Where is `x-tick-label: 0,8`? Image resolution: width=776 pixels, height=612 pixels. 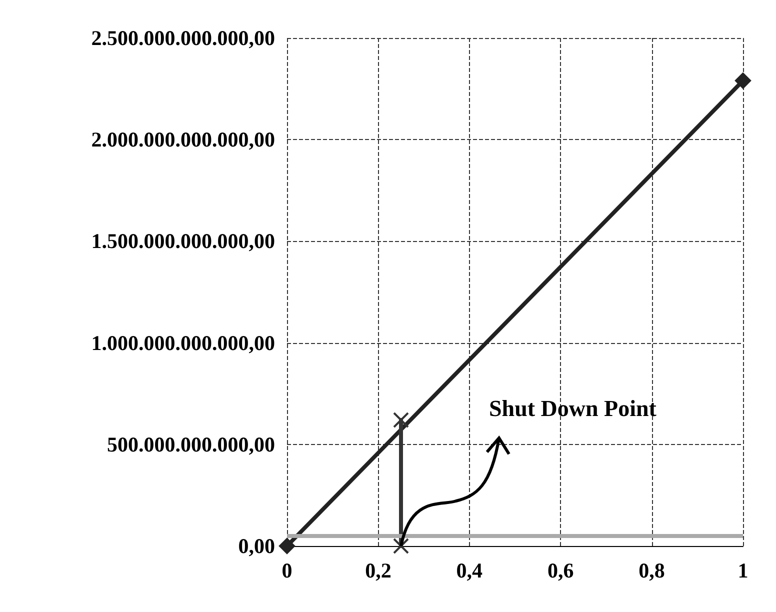
x-tick-label: 0,8 is located at coordinates (651, 570).